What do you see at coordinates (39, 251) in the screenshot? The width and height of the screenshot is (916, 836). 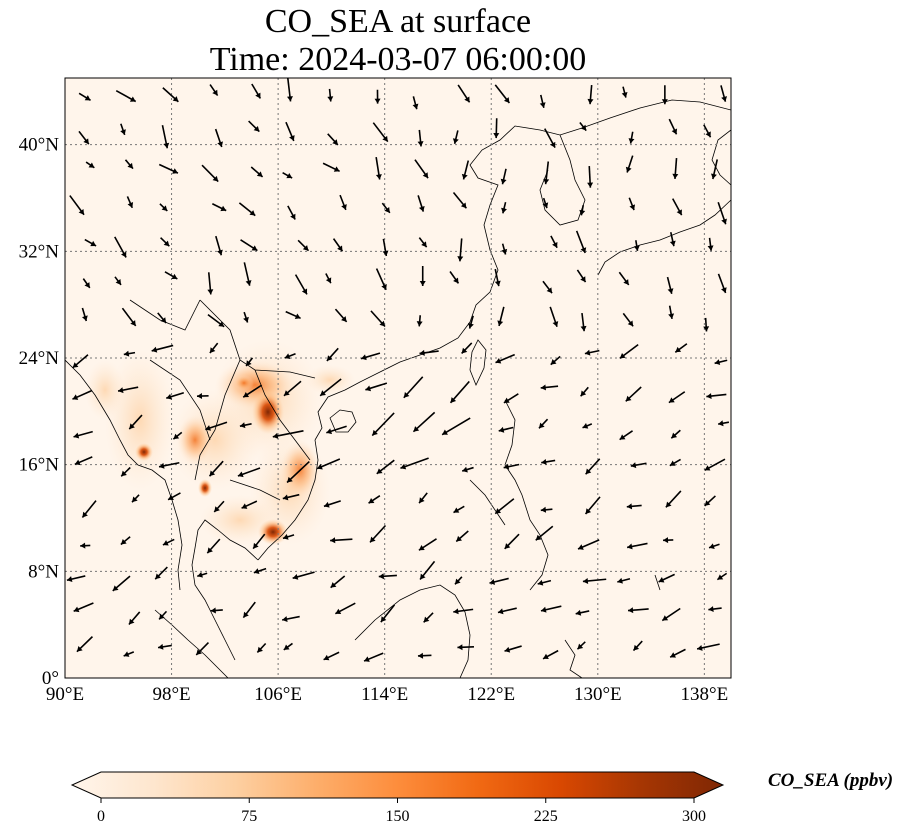 I see `latitude-tick-label: 32°N` at bounding box center [39, 251].